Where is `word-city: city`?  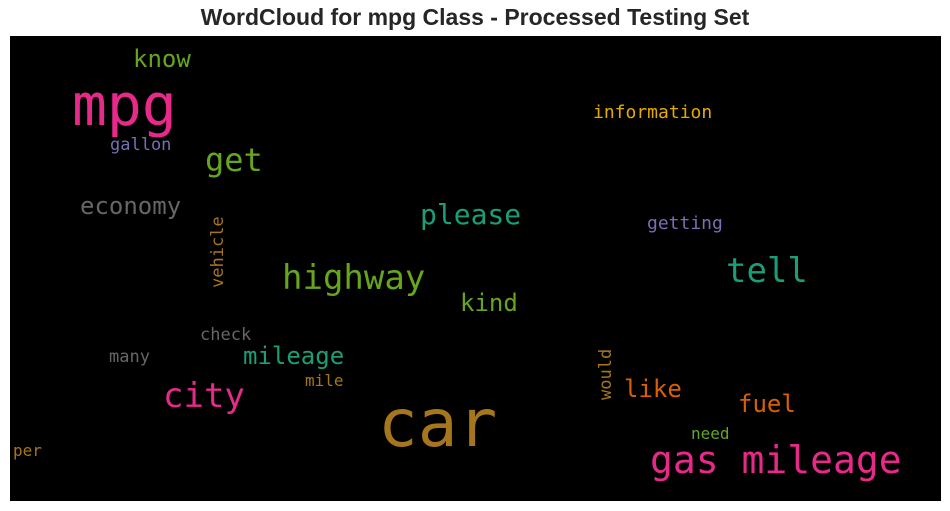 word-city: city is located at coordinates (204, 396).